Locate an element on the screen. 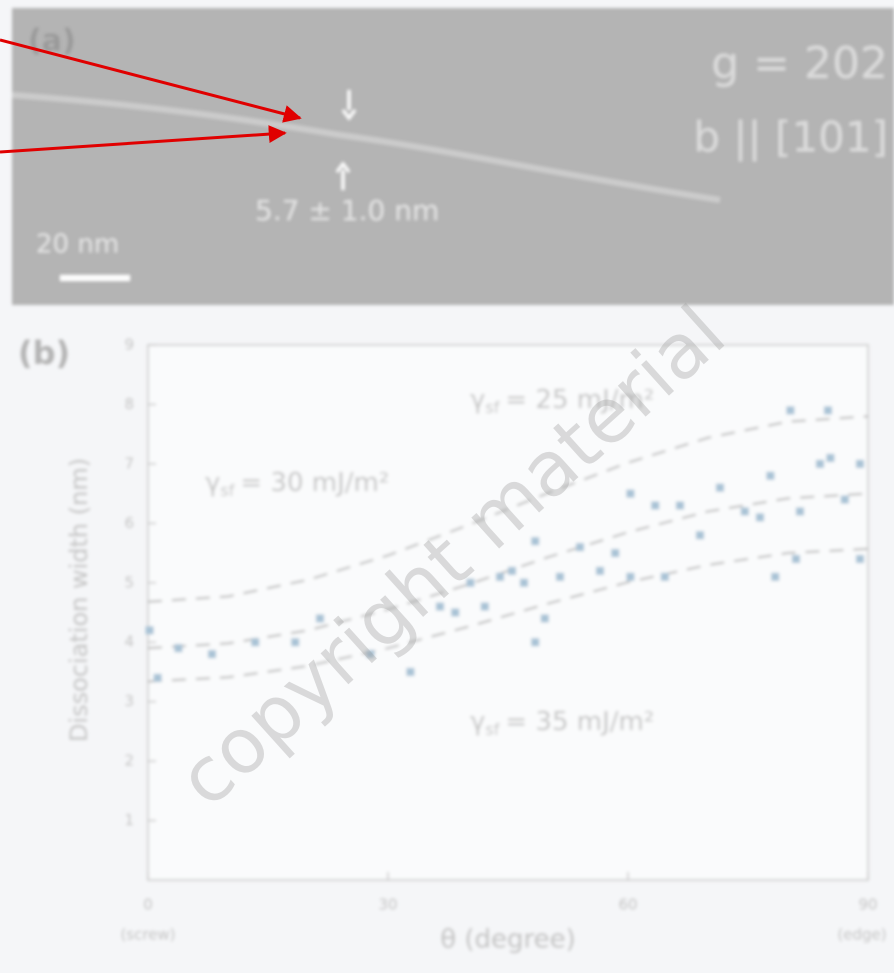  y-tick-label: 7 is located at coordinates (129, 463).